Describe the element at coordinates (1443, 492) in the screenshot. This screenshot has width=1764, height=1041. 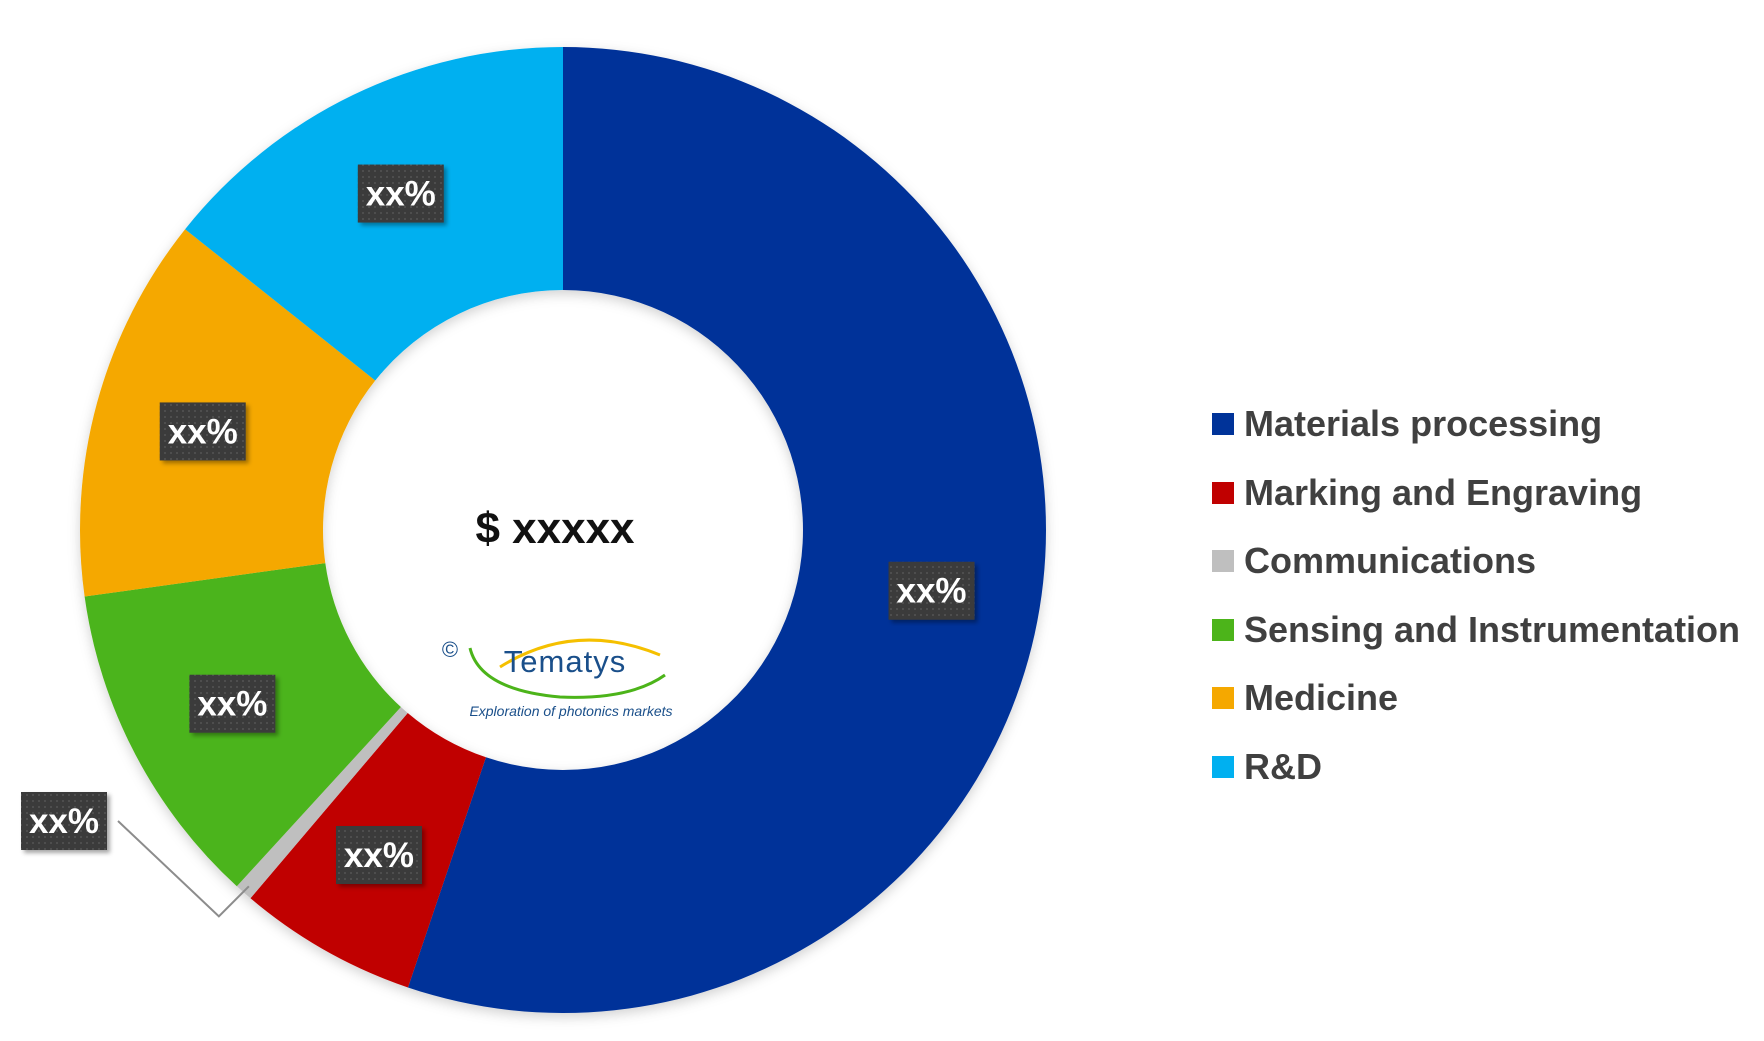
I see `legend-label: Marking and Engraving` at that location.